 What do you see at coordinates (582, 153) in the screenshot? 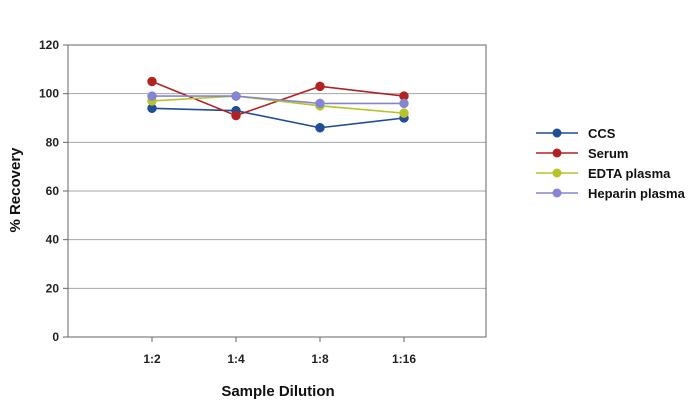
I see `legend-item-serum: Serum` at bounding box center [582, 153].